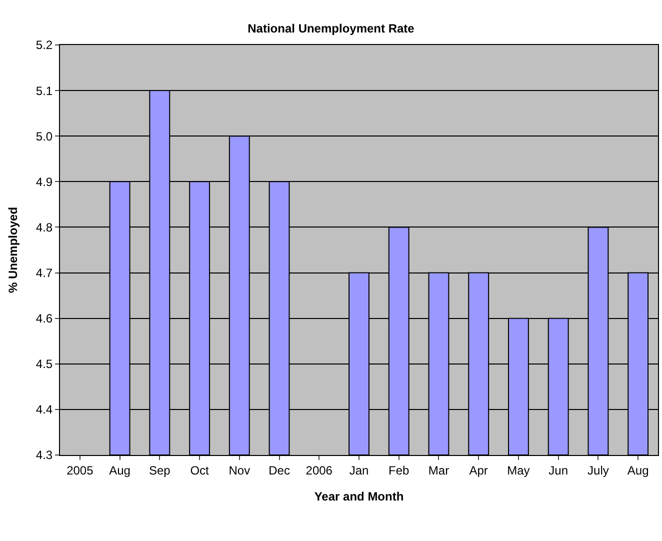  What do you see at coordinates (44, 364) in the screenshot?
I see `y-tick-label: 4.5` at bounding box center [44, 364].